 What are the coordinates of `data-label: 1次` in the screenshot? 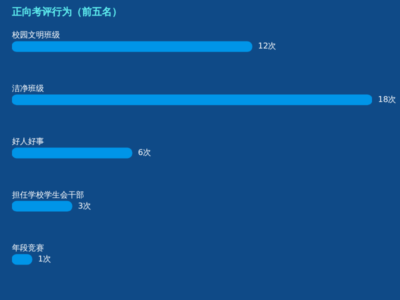 It's located at (45, 259).